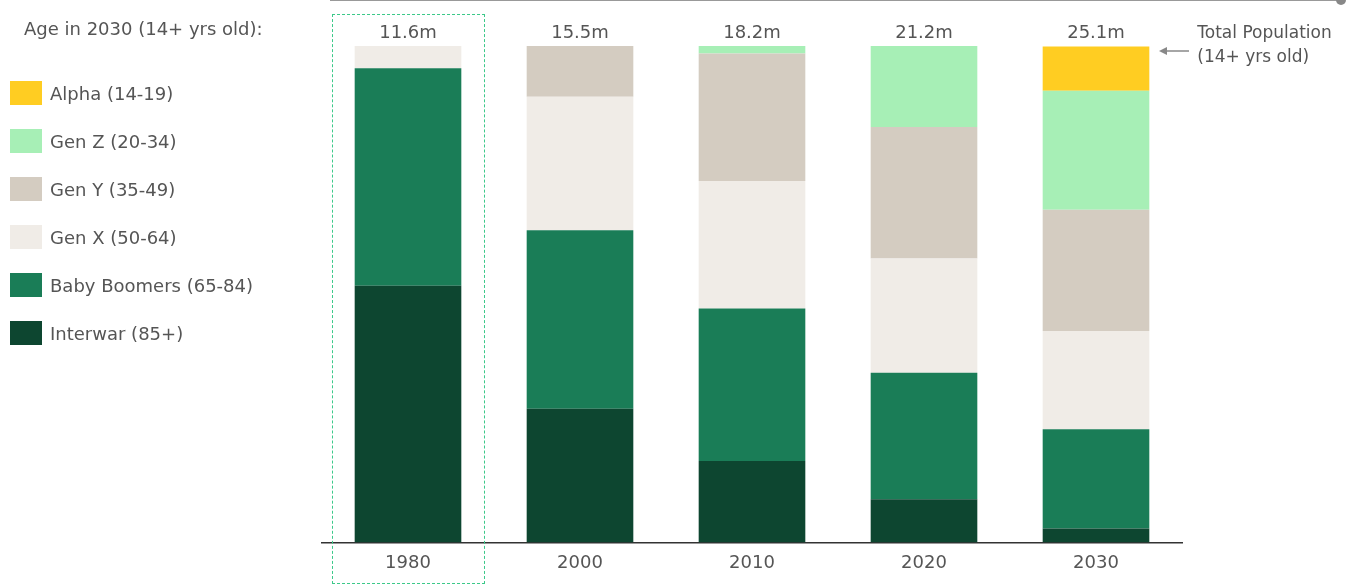 This screenshot has height=584, width=1371. I want to click on legend-label: Alpha (14-19), so click(112, 93).